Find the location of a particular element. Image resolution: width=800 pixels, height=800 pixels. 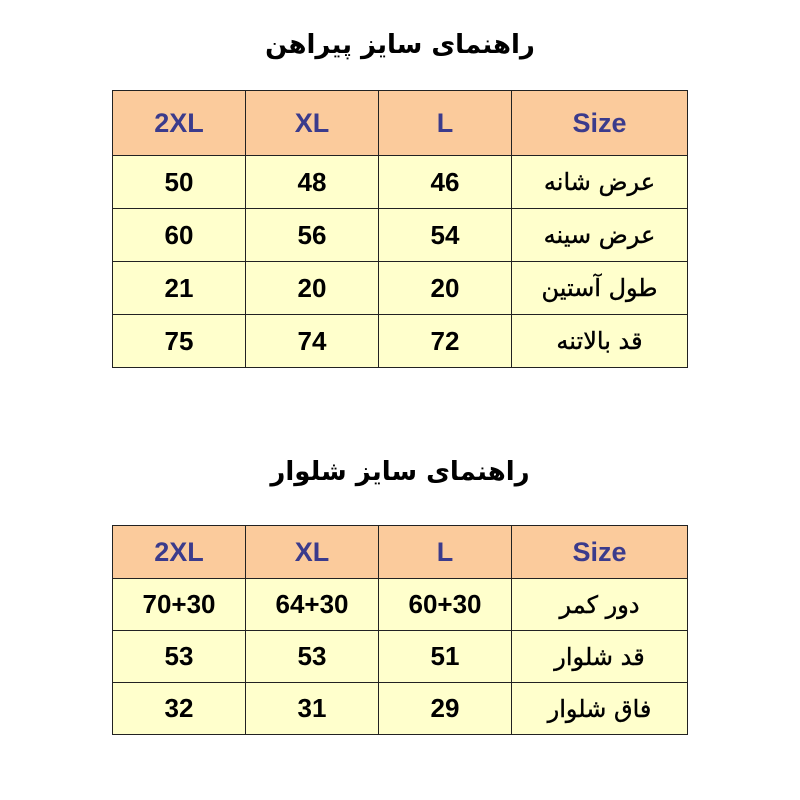

value-cell: 32 is located at coordinates (179, 708).